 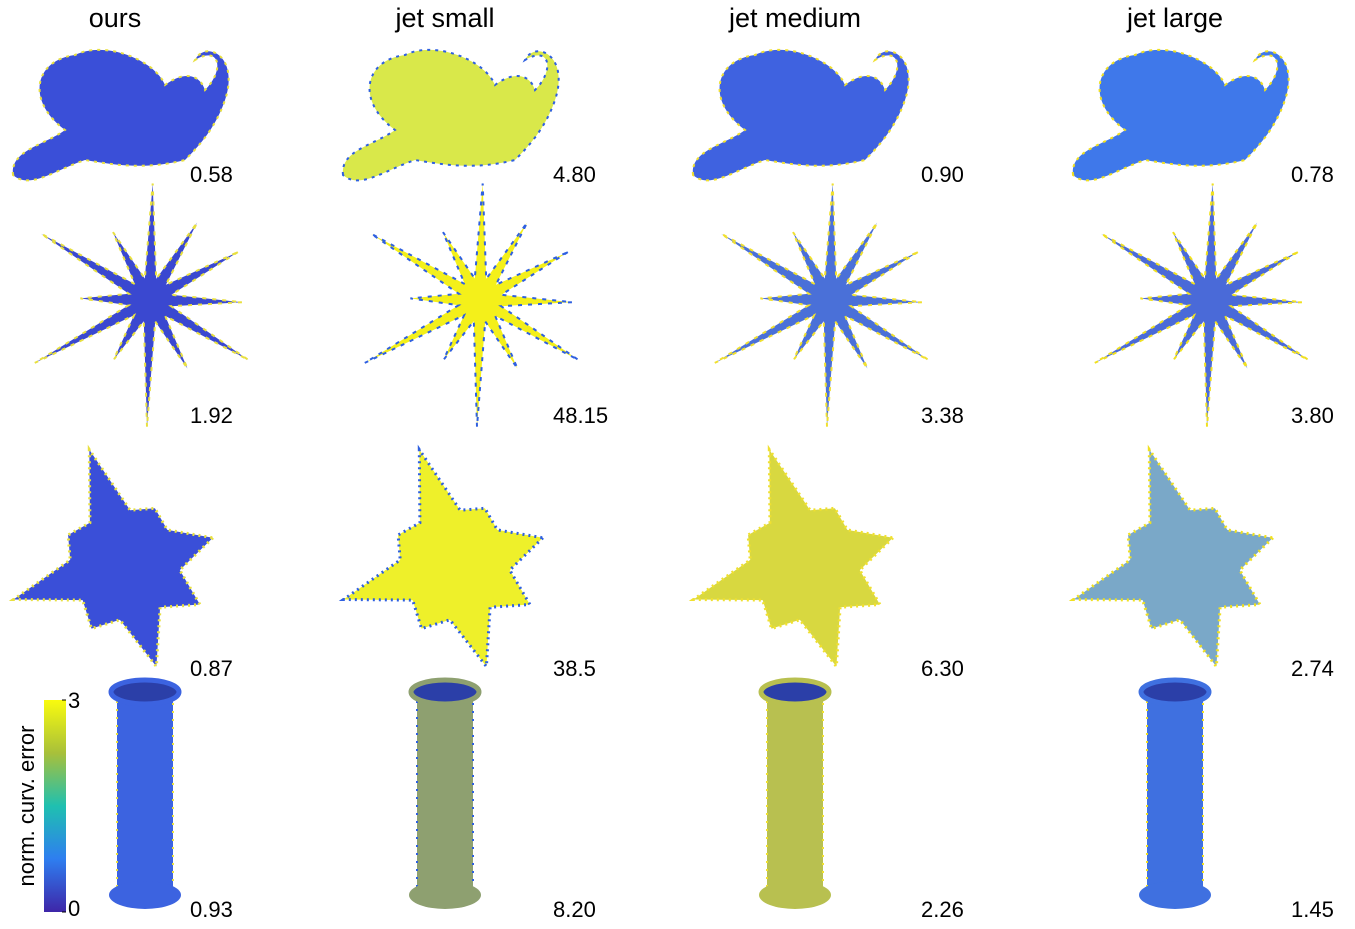 What do you see at coordinates (211, 909) in the screenshot?
I see `error-value: 0.93` at bounding box center [211, 909].